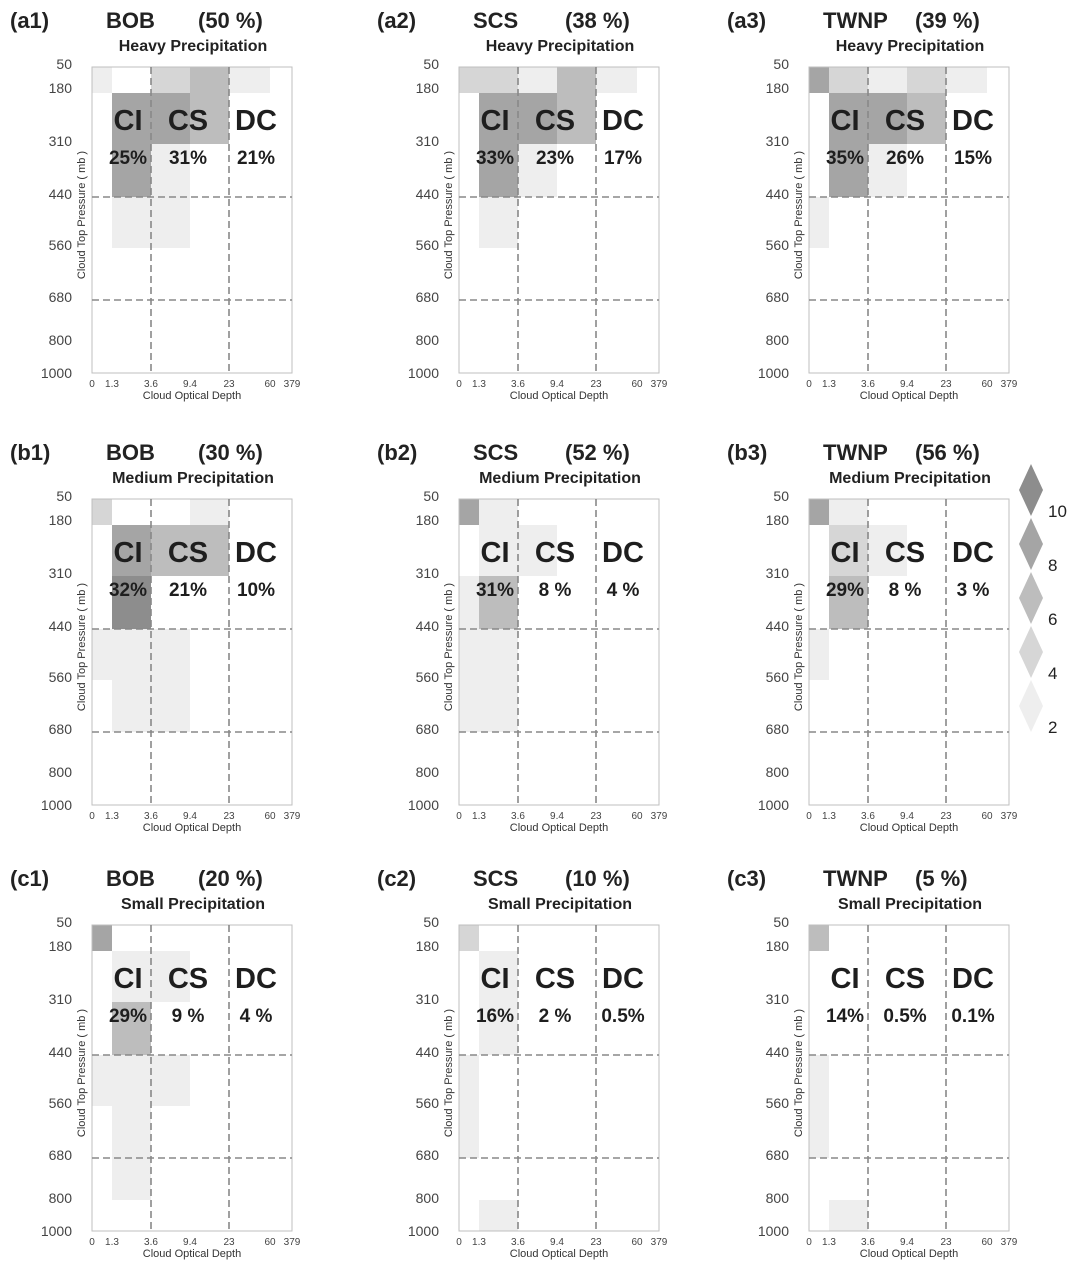 This screenshot has height=1263, width=1076. Describe the element at coordinates (904, 1016) in the screenshot. I see `cloud-type-percent: 0.5%` at that location.